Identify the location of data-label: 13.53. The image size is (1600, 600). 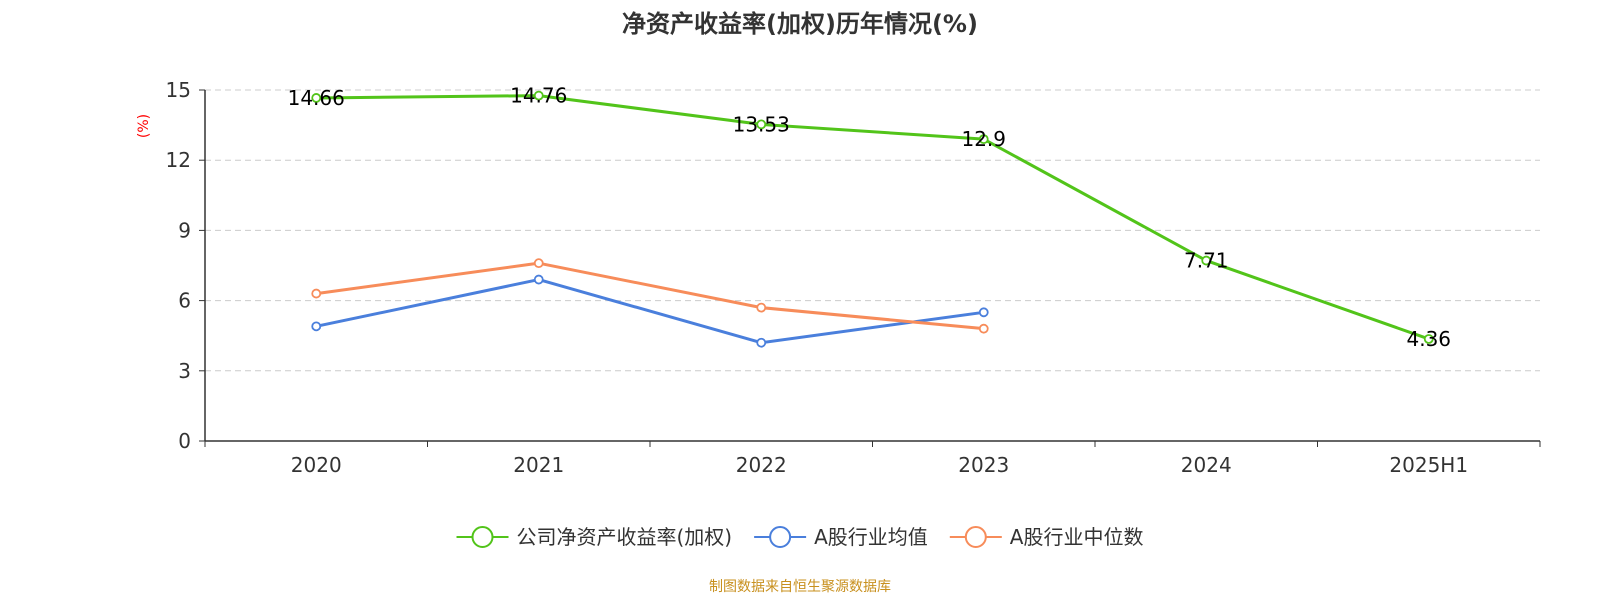
(761, 124).